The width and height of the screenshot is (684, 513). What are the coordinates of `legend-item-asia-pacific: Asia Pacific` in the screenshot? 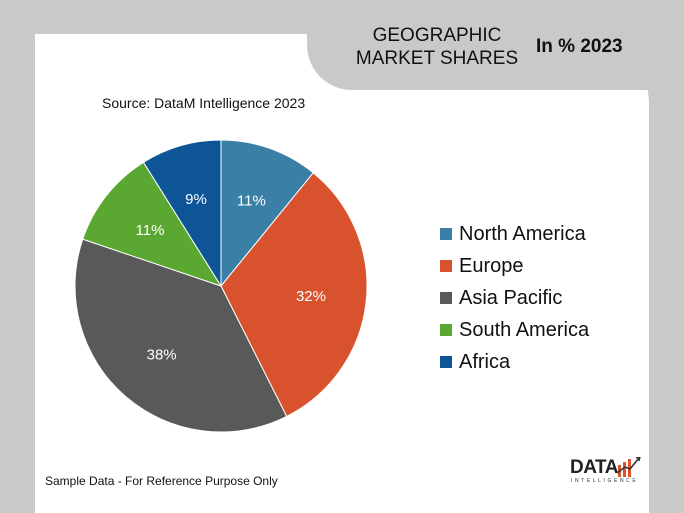 It's located at (514, 298).